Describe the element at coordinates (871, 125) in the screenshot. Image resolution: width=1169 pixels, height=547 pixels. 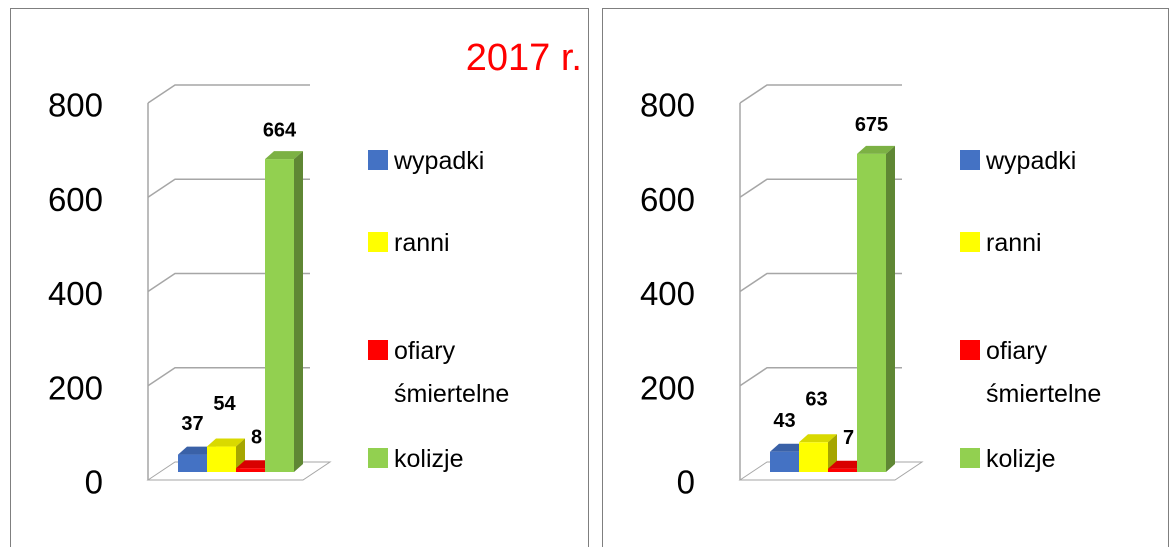
I see `data-label: 675` at that location.